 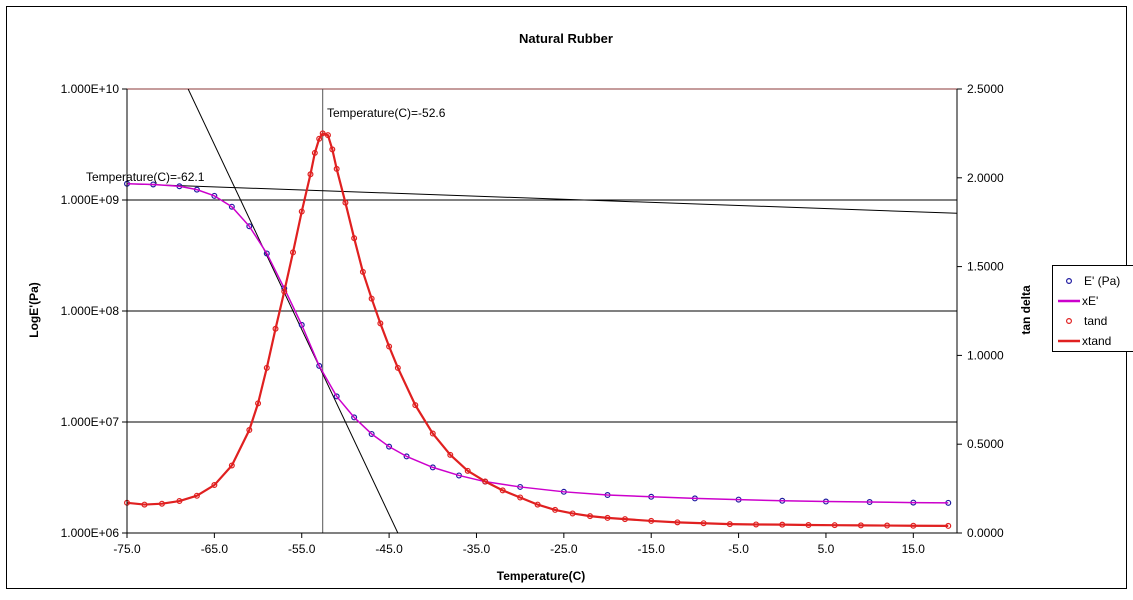 What do you see at coordinates (1095, 321) in the screenshot?
I see `legend-label: tand` at bounding box center [1095, 321].